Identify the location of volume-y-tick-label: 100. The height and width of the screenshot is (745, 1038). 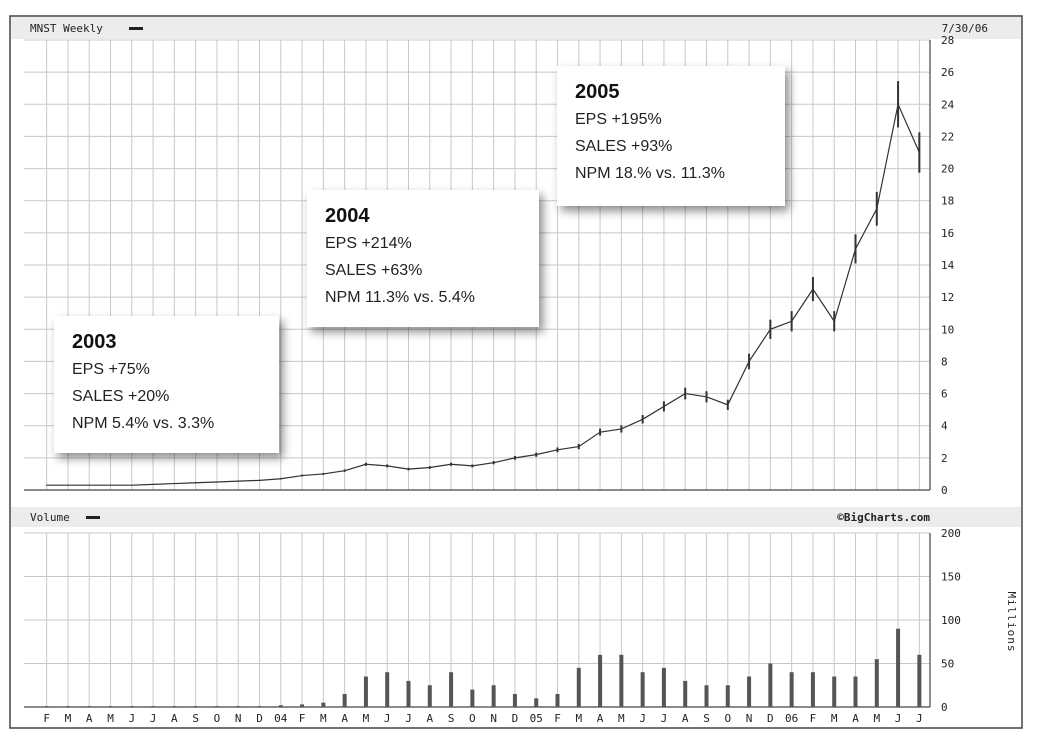
(951, 620).